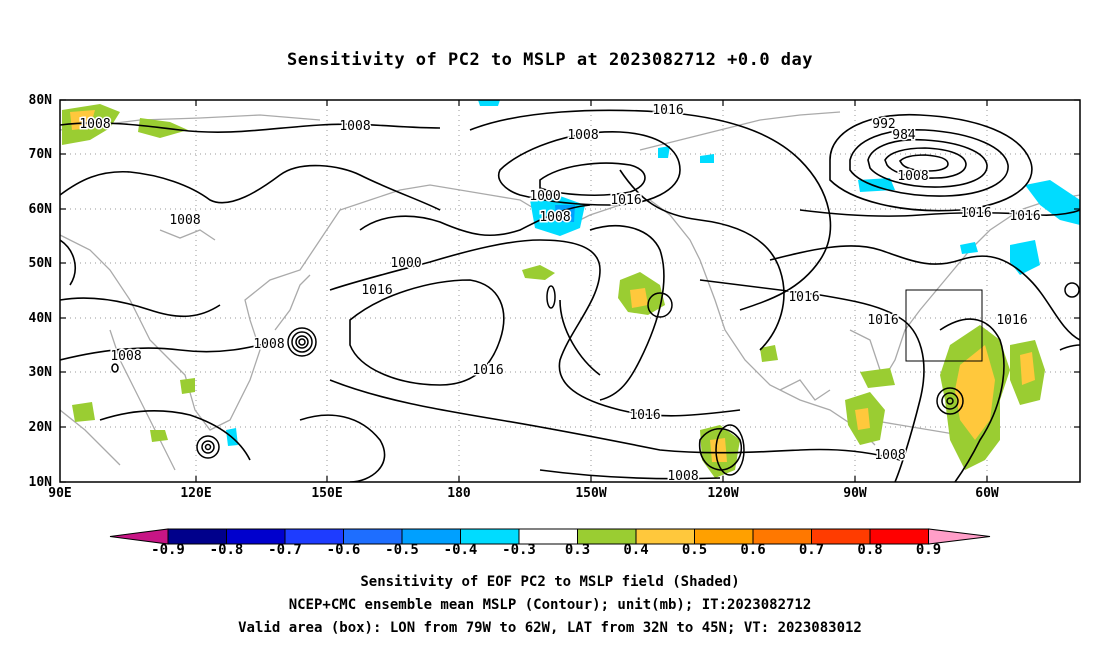 The width and height of the screenshot is (1100, 650). I want to click on lon-label: 90W, so click(855, 493).